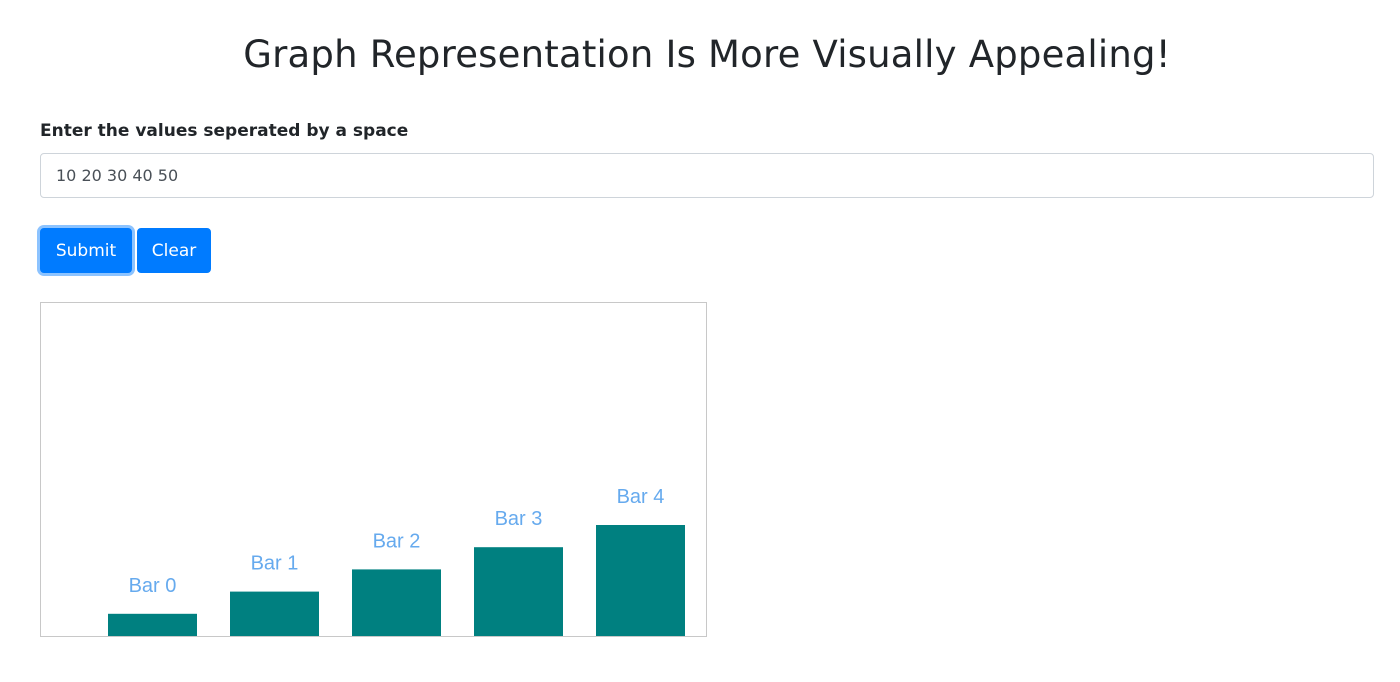 This screenshot has height=682, width=1400. Describe the element at coordinates (707, 175) in the screenshot. I see `values-input` at that location.